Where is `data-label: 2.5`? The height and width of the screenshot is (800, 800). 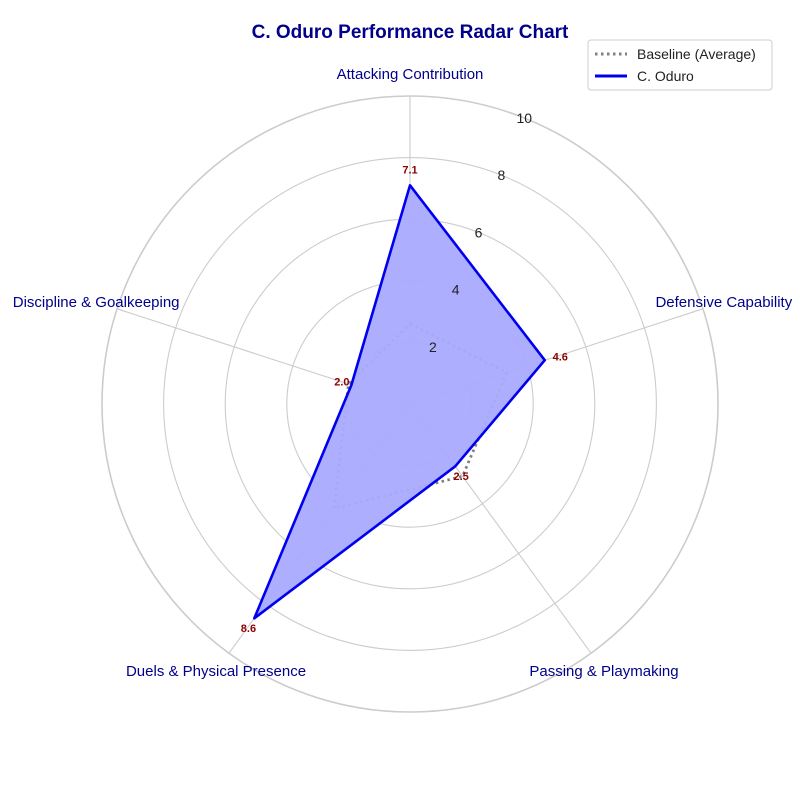
data-label: 2.5 is located at coordinates (460, 477).